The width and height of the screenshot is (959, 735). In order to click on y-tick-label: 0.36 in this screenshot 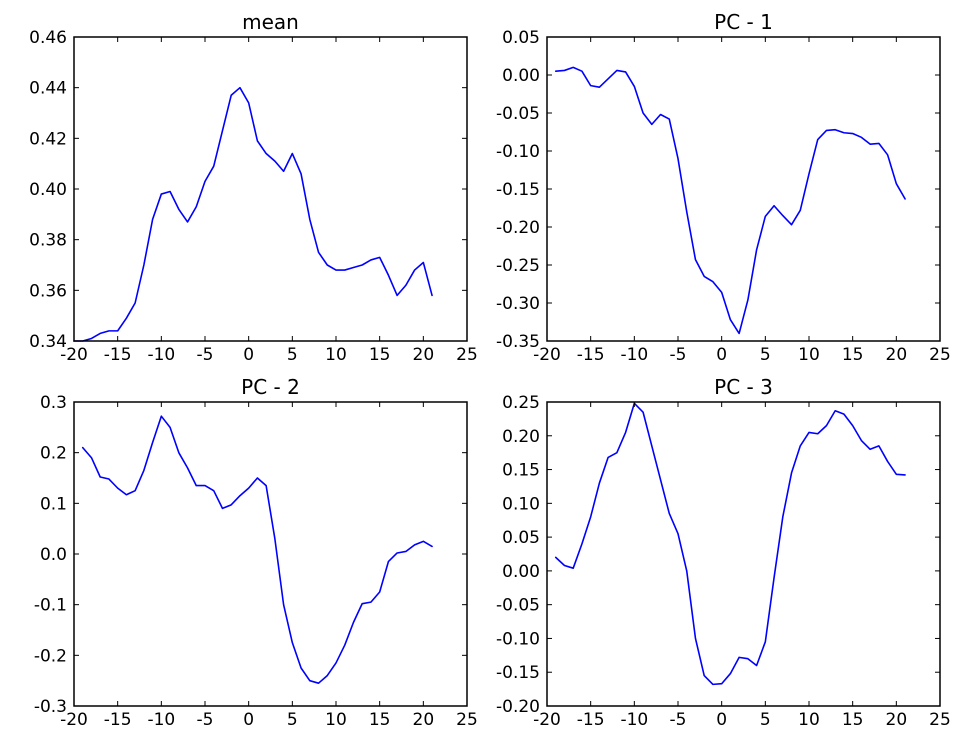, I will do `click(48, 291)`.